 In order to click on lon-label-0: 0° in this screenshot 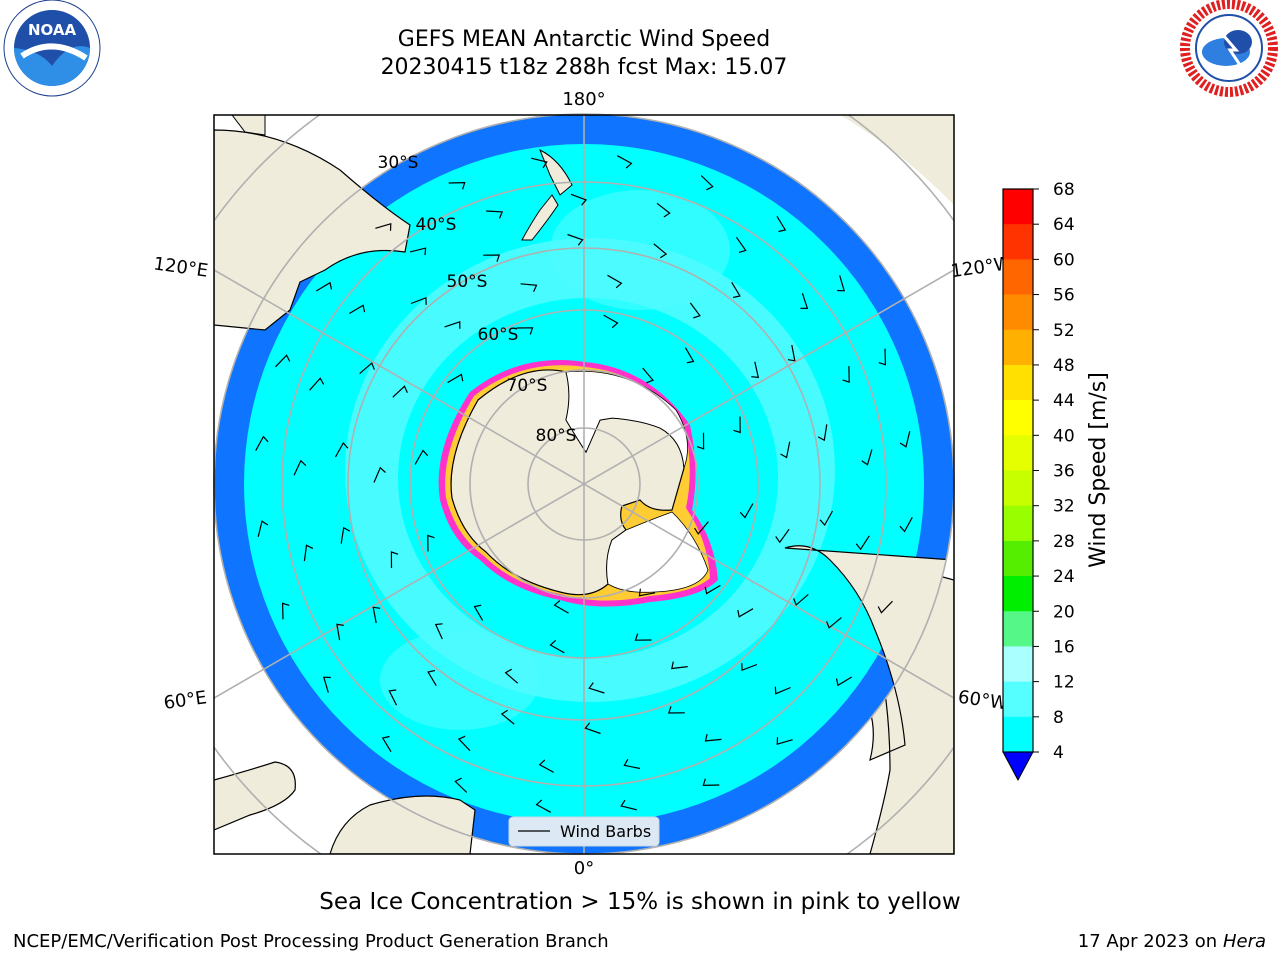, I will do `click(584, 868)`.